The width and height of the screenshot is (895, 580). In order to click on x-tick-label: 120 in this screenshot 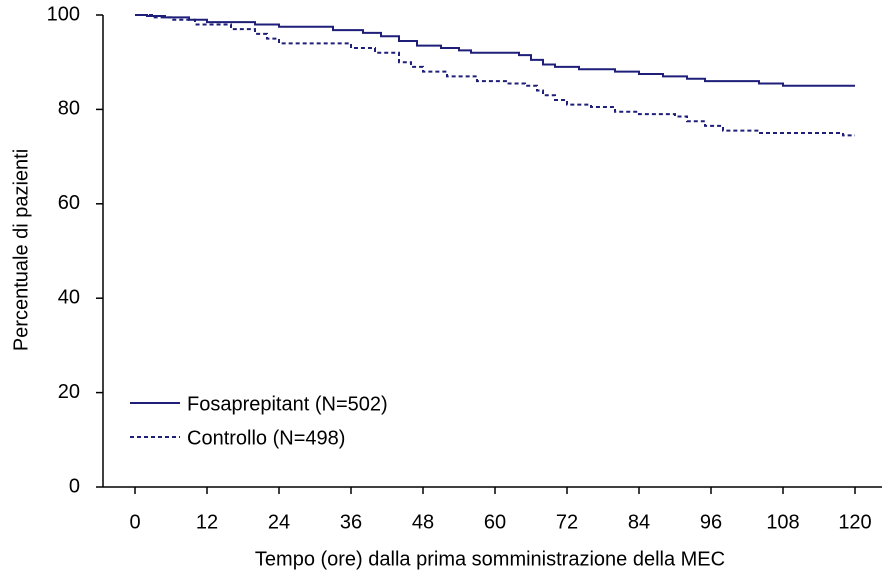, I will do `click(854, 522)`.